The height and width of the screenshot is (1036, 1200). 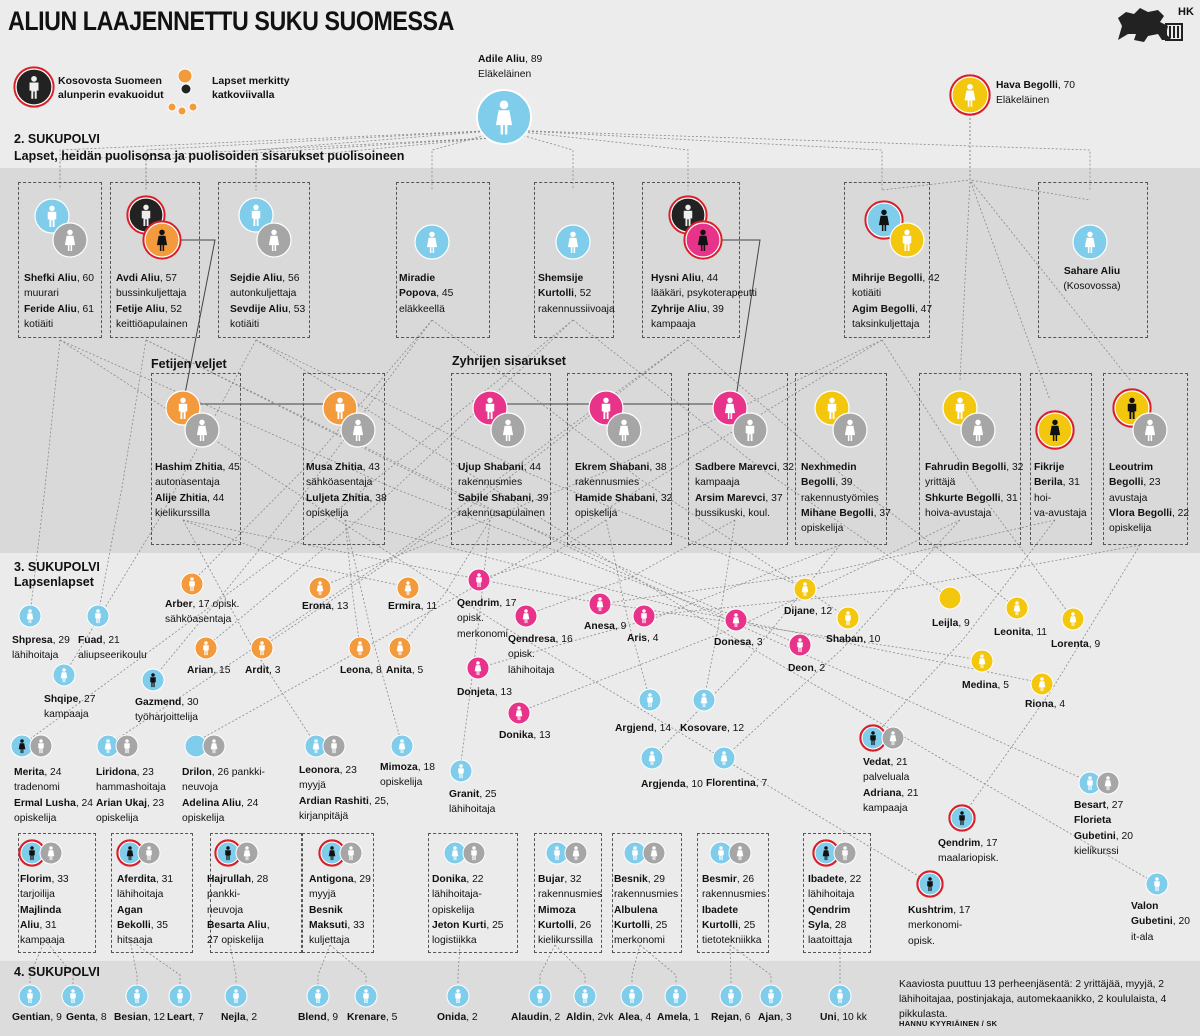 What do you see at coordinates (982, 661) in the screenshot?
I see `medina-figure-icon` at bounding box center [982, 661].